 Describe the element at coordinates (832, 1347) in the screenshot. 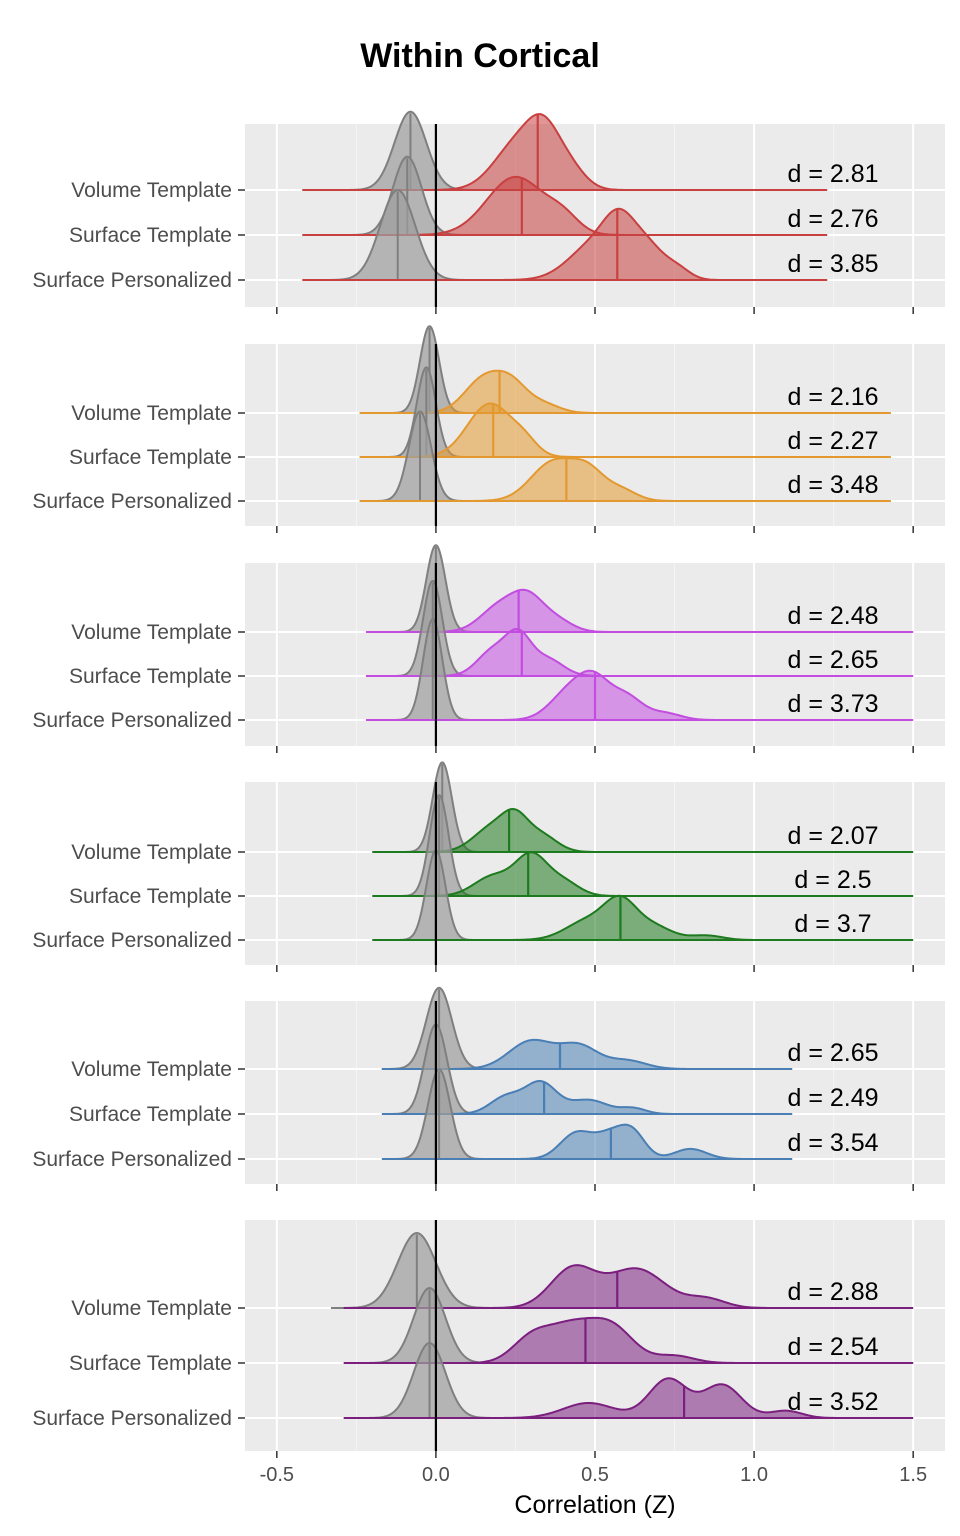

I see `cohens-d-label: d = 2.54` at that location.